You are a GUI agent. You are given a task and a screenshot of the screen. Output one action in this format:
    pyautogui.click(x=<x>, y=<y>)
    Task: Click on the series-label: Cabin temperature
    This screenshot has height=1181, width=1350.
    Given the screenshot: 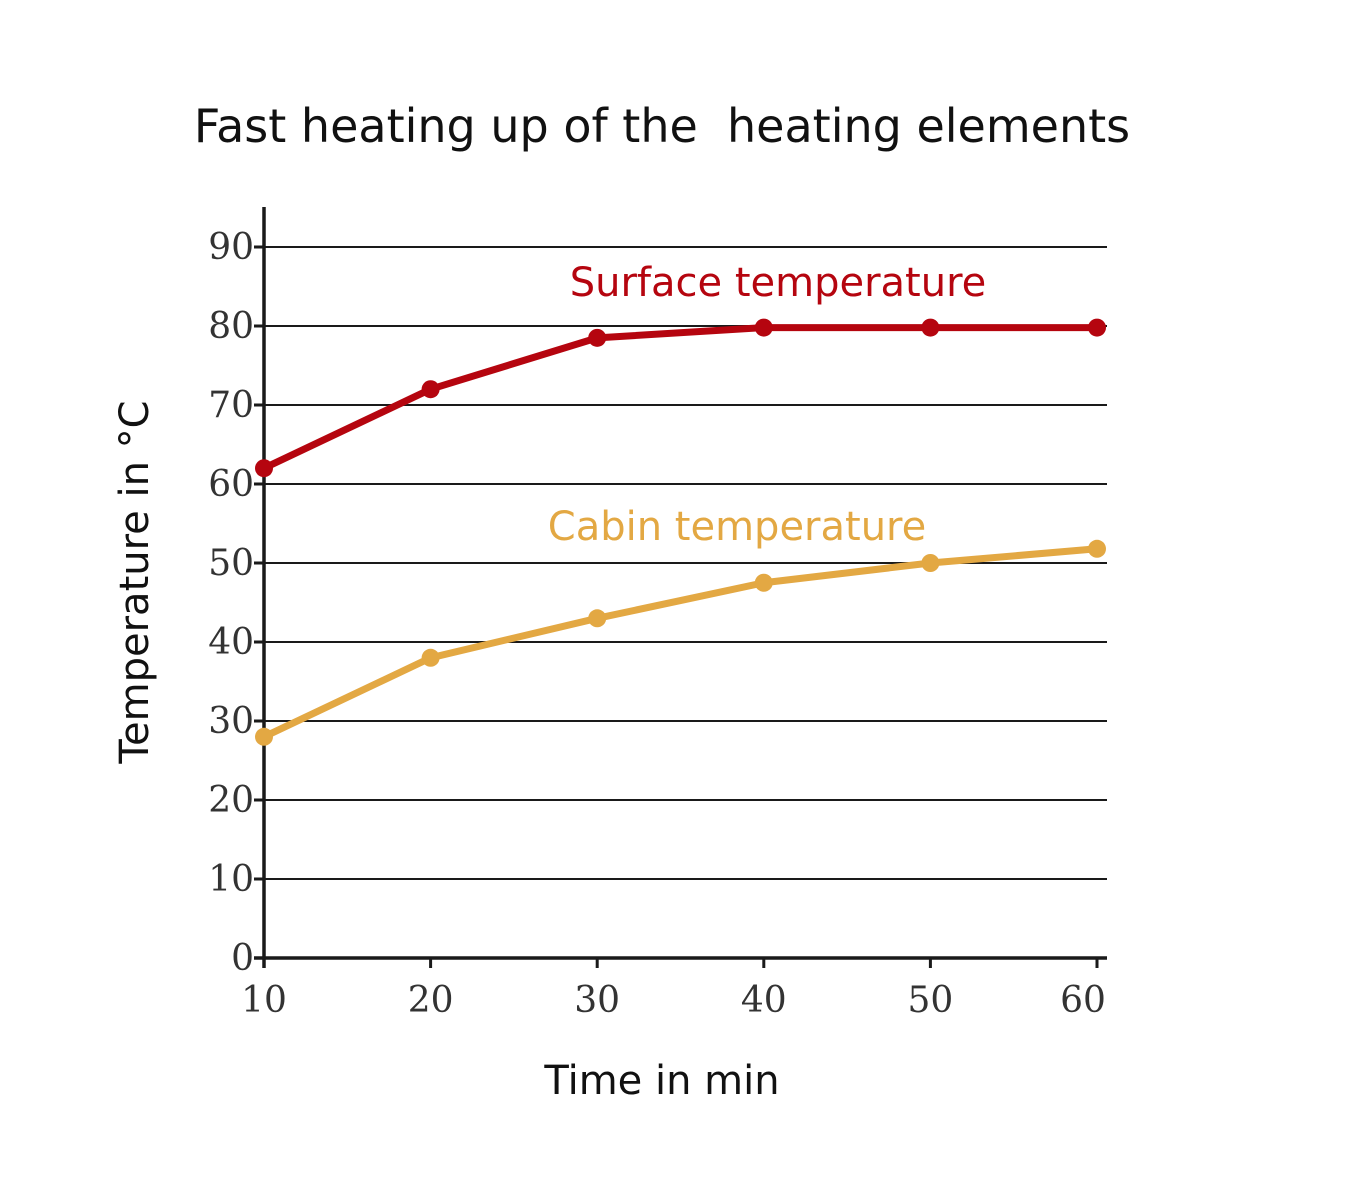 What is the action you would take?
    pyautogui.click(x=737, y=527)
    